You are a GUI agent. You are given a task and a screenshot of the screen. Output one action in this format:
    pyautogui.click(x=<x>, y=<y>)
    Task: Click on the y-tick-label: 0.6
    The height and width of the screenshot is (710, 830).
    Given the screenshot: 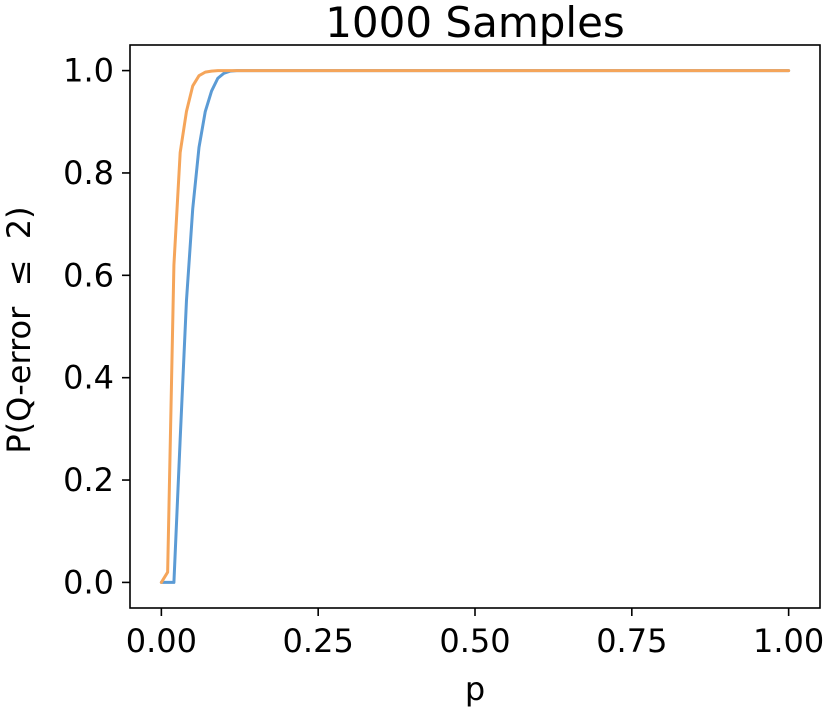 What is the action you would take?
    pyautogui.click(x=88, y=275)
    